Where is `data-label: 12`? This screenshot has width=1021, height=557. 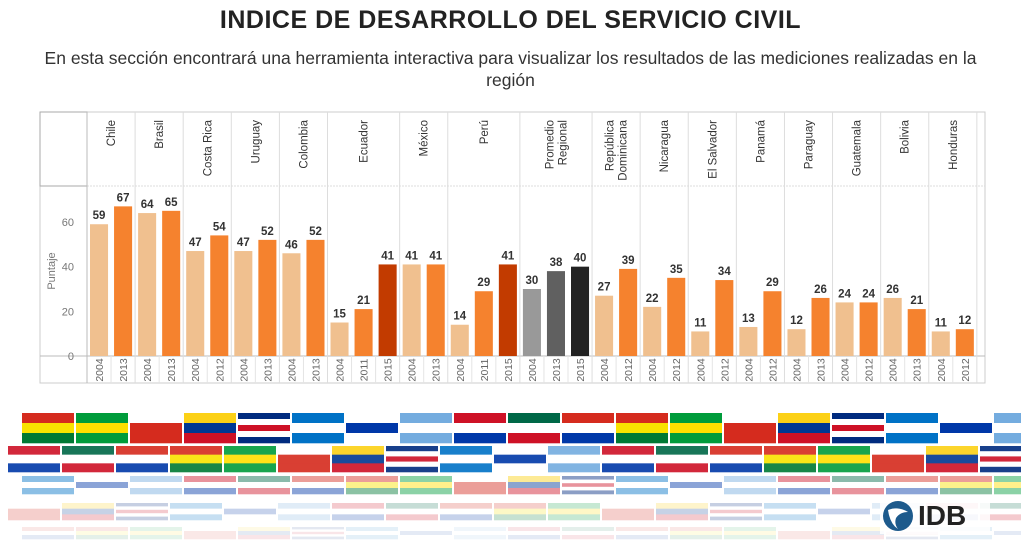
data-label: 12 is located at coordinates (964, 321).